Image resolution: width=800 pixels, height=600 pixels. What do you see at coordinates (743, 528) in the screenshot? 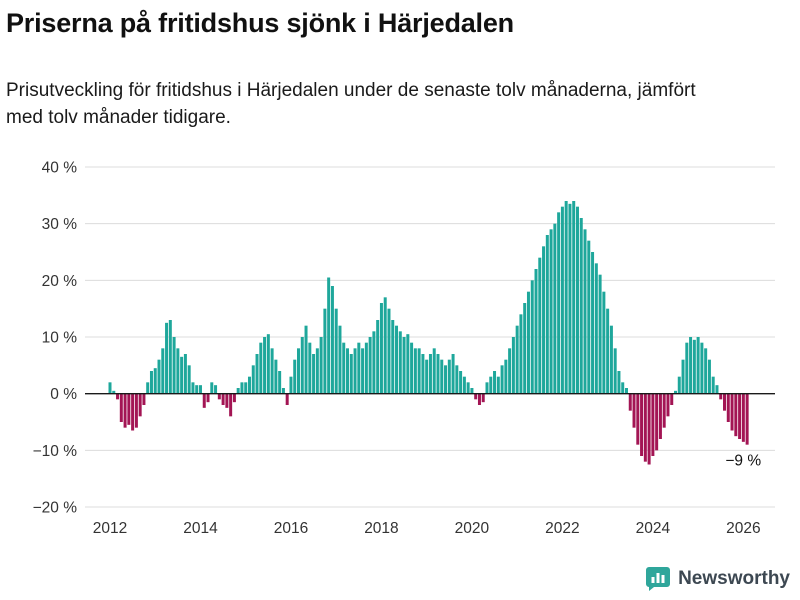
I see `x-axis-tick-label: 2026` at bounding box center [743, 528].